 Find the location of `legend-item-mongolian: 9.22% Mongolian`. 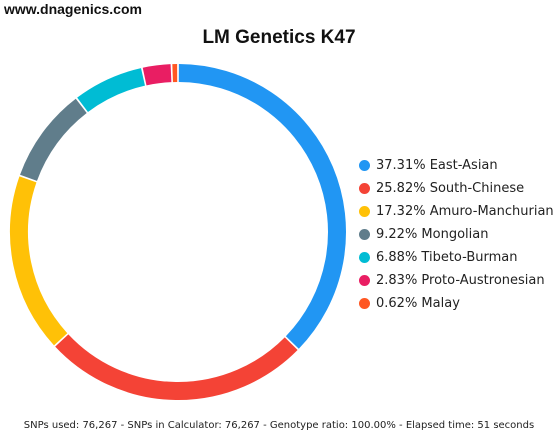

legend-item-mongolian: 9.22% Mongolian is located at coordinates (456, 234).